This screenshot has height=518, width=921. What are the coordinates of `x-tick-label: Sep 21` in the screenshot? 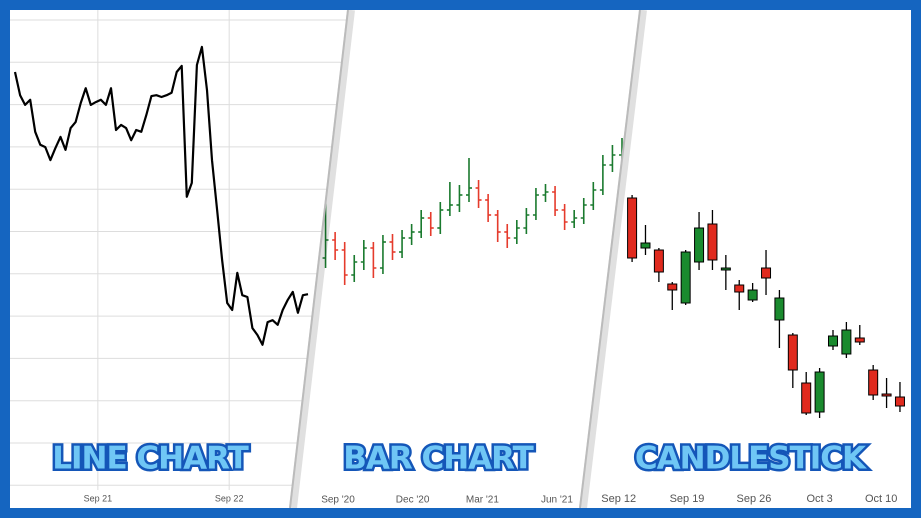 It's located at (98, 498).